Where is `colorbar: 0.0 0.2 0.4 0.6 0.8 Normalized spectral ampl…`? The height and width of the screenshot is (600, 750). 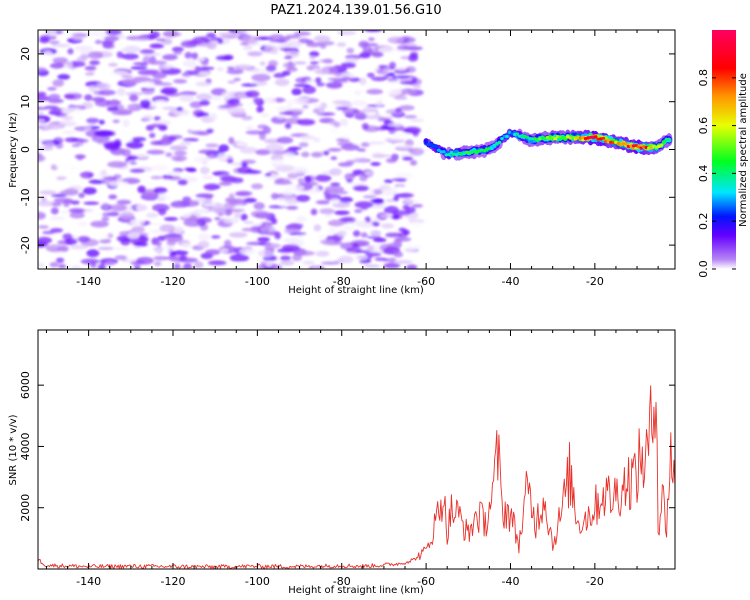
colorbar: 0.0 0.2 0.4 0.6 0.8 Normalized spectral ampl… is located at coordinates (723, 154).